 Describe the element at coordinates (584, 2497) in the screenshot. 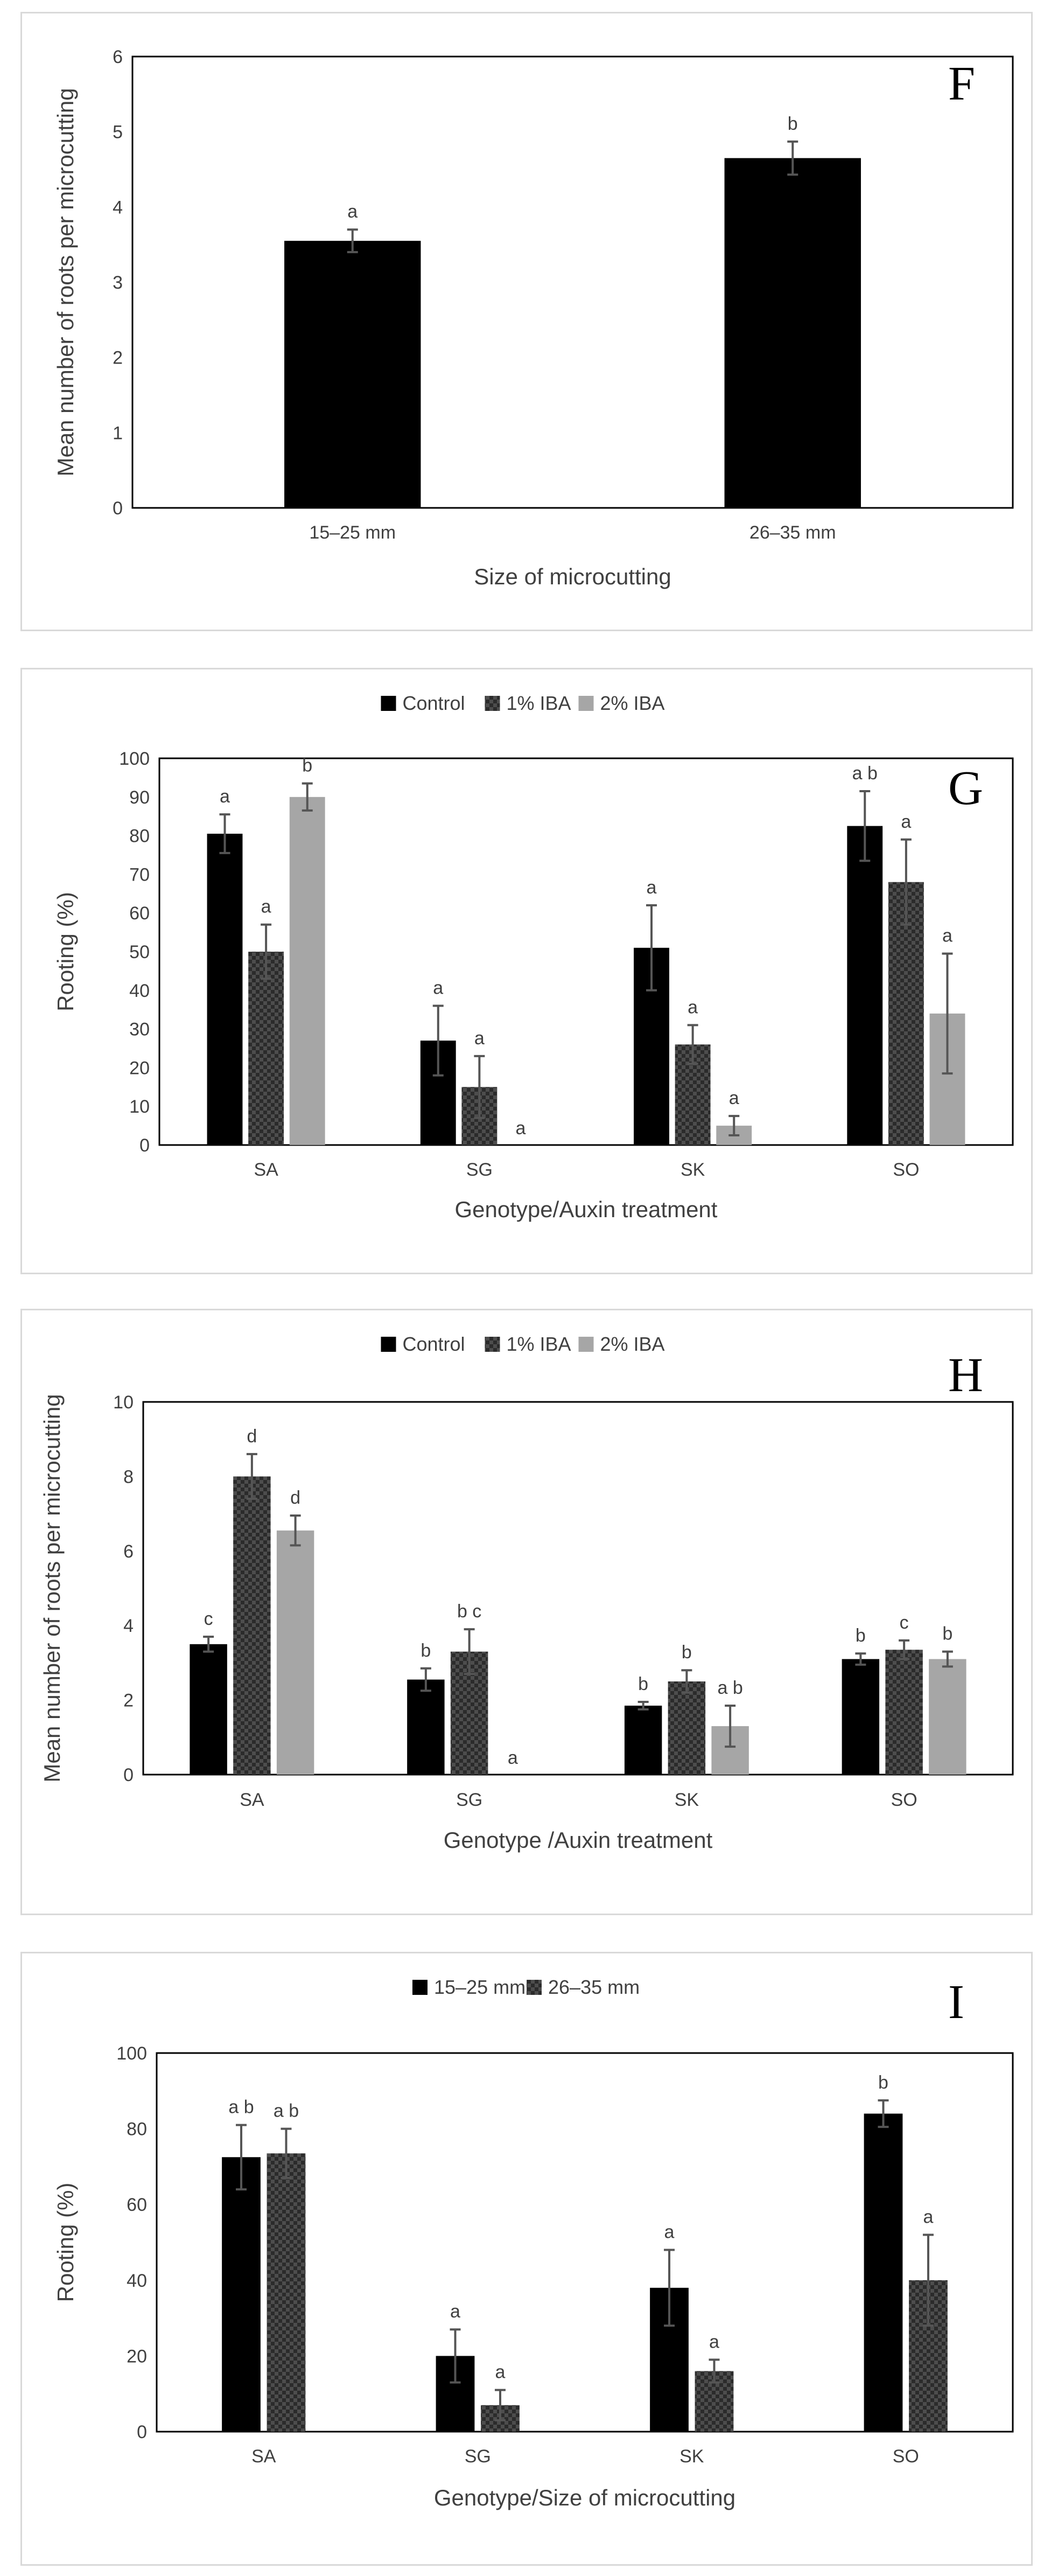

I see `x-axis-title: Genotype/Size of microcutting` at that location.